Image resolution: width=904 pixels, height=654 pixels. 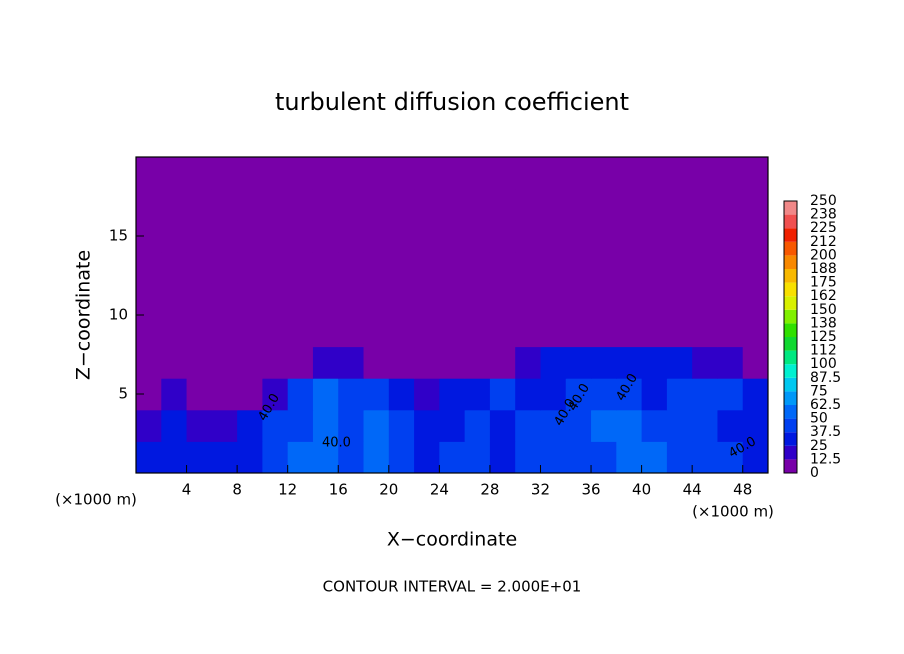 What do you see at coordinates (692, 490) in the screenshot?
I see `x-tick-label: 44` at bounding box center [692, 490].